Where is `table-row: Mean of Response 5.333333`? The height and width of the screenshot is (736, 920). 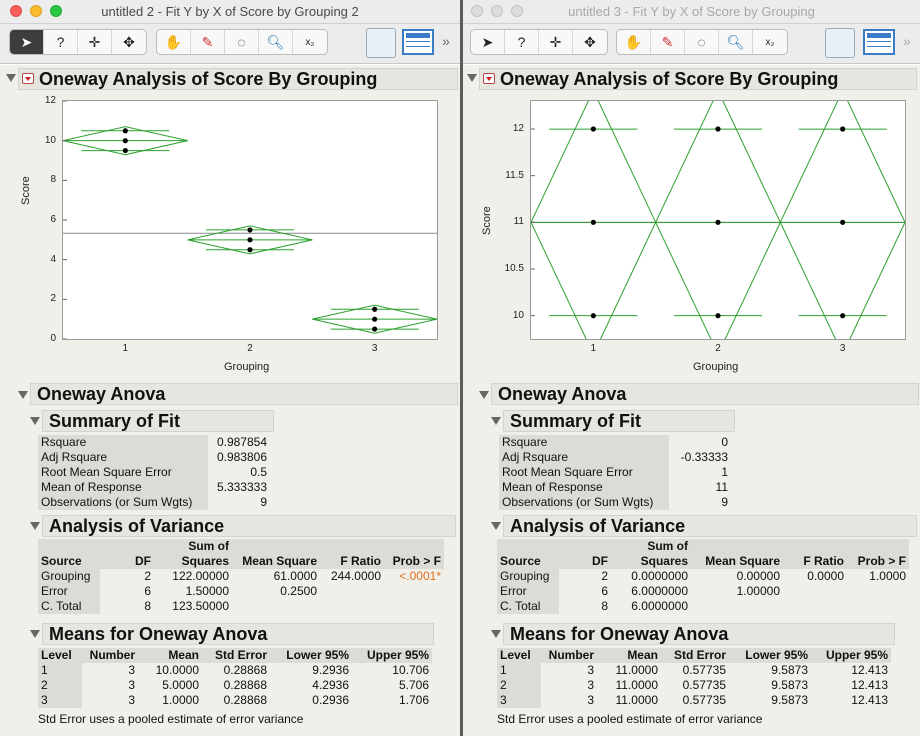 table-row: Mean of Response 5.333333 is located at coordinates (154, 487).